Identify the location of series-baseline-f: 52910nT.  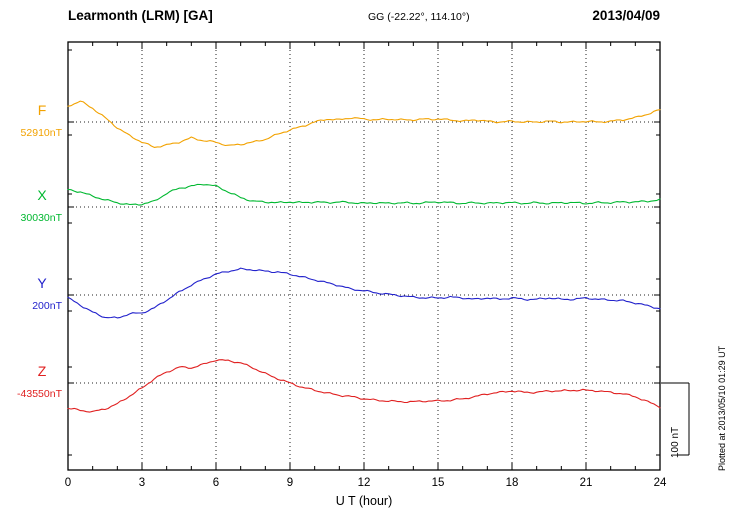
(41, 133).